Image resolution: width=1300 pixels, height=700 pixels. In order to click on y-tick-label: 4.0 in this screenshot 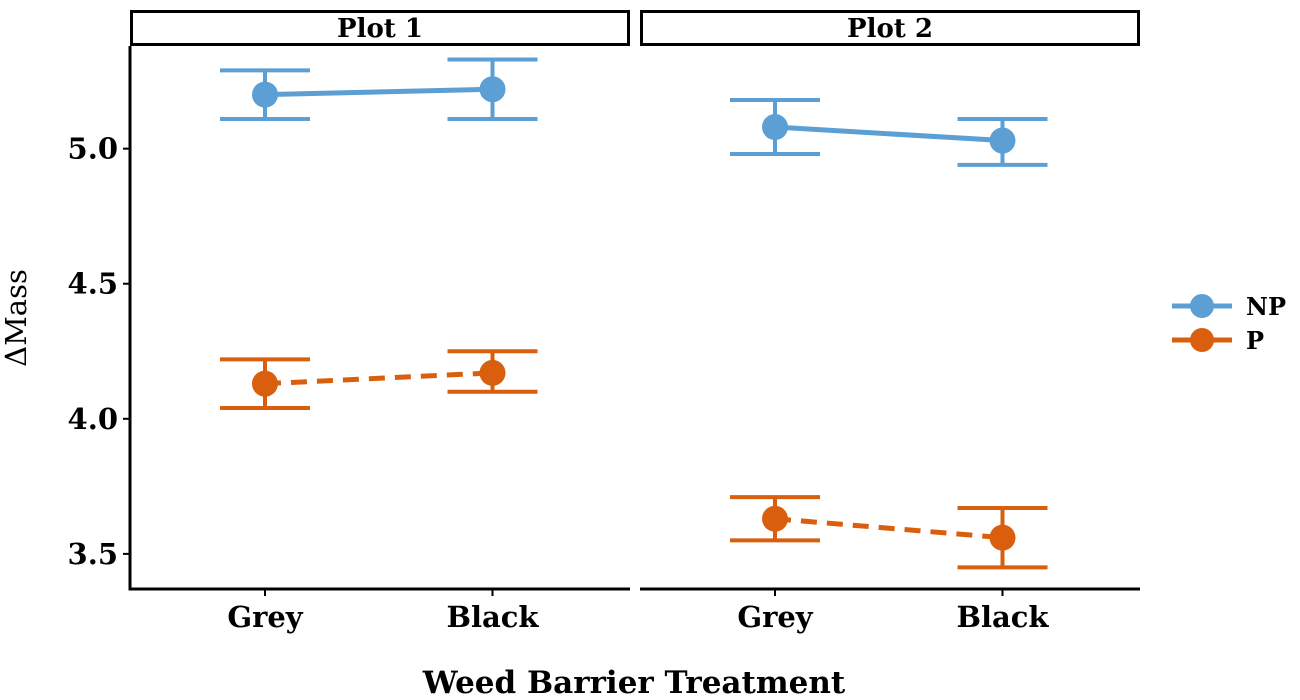, I will do `click(93, 419)`.